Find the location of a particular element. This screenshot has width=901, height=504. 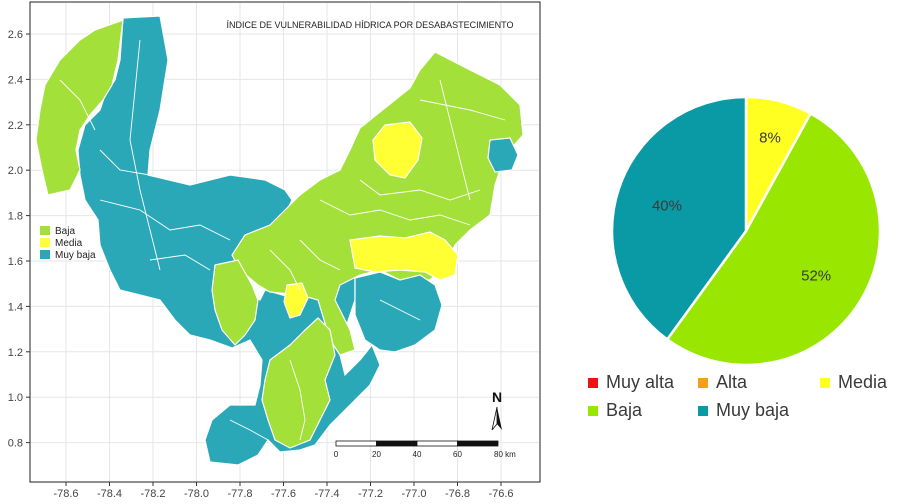

scale-label: 80 km is located at coordinates (505, 454).